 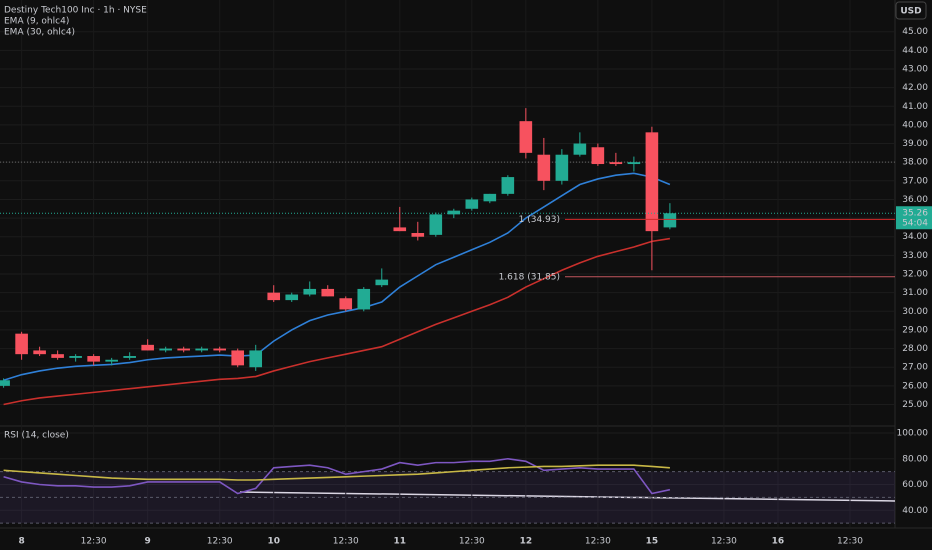 I want to click on y-tick-label: 32.00, so click(x=915, y=275).